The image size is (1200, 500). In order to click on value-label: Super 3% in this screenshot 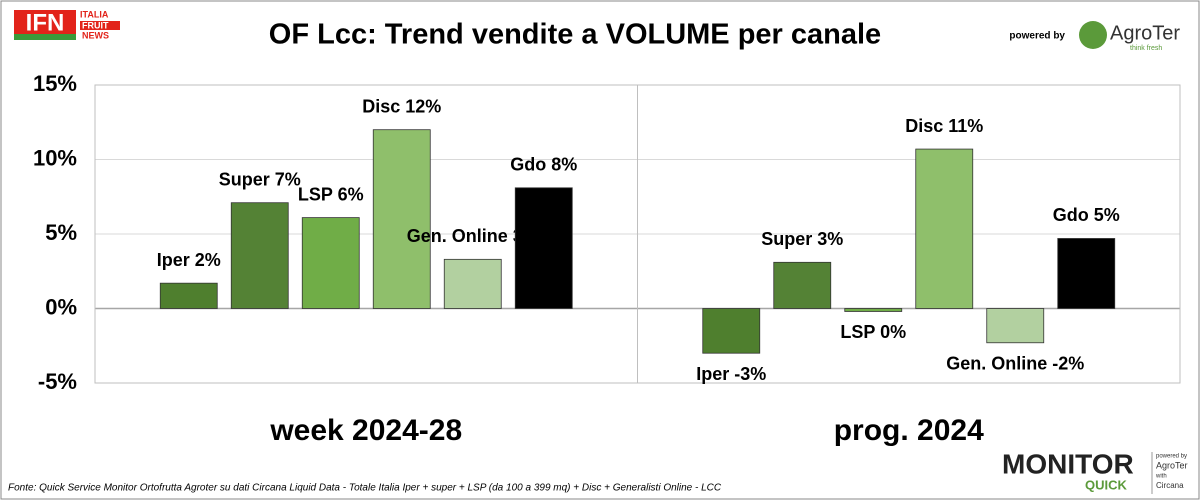, I will do `click(802, 239)`.